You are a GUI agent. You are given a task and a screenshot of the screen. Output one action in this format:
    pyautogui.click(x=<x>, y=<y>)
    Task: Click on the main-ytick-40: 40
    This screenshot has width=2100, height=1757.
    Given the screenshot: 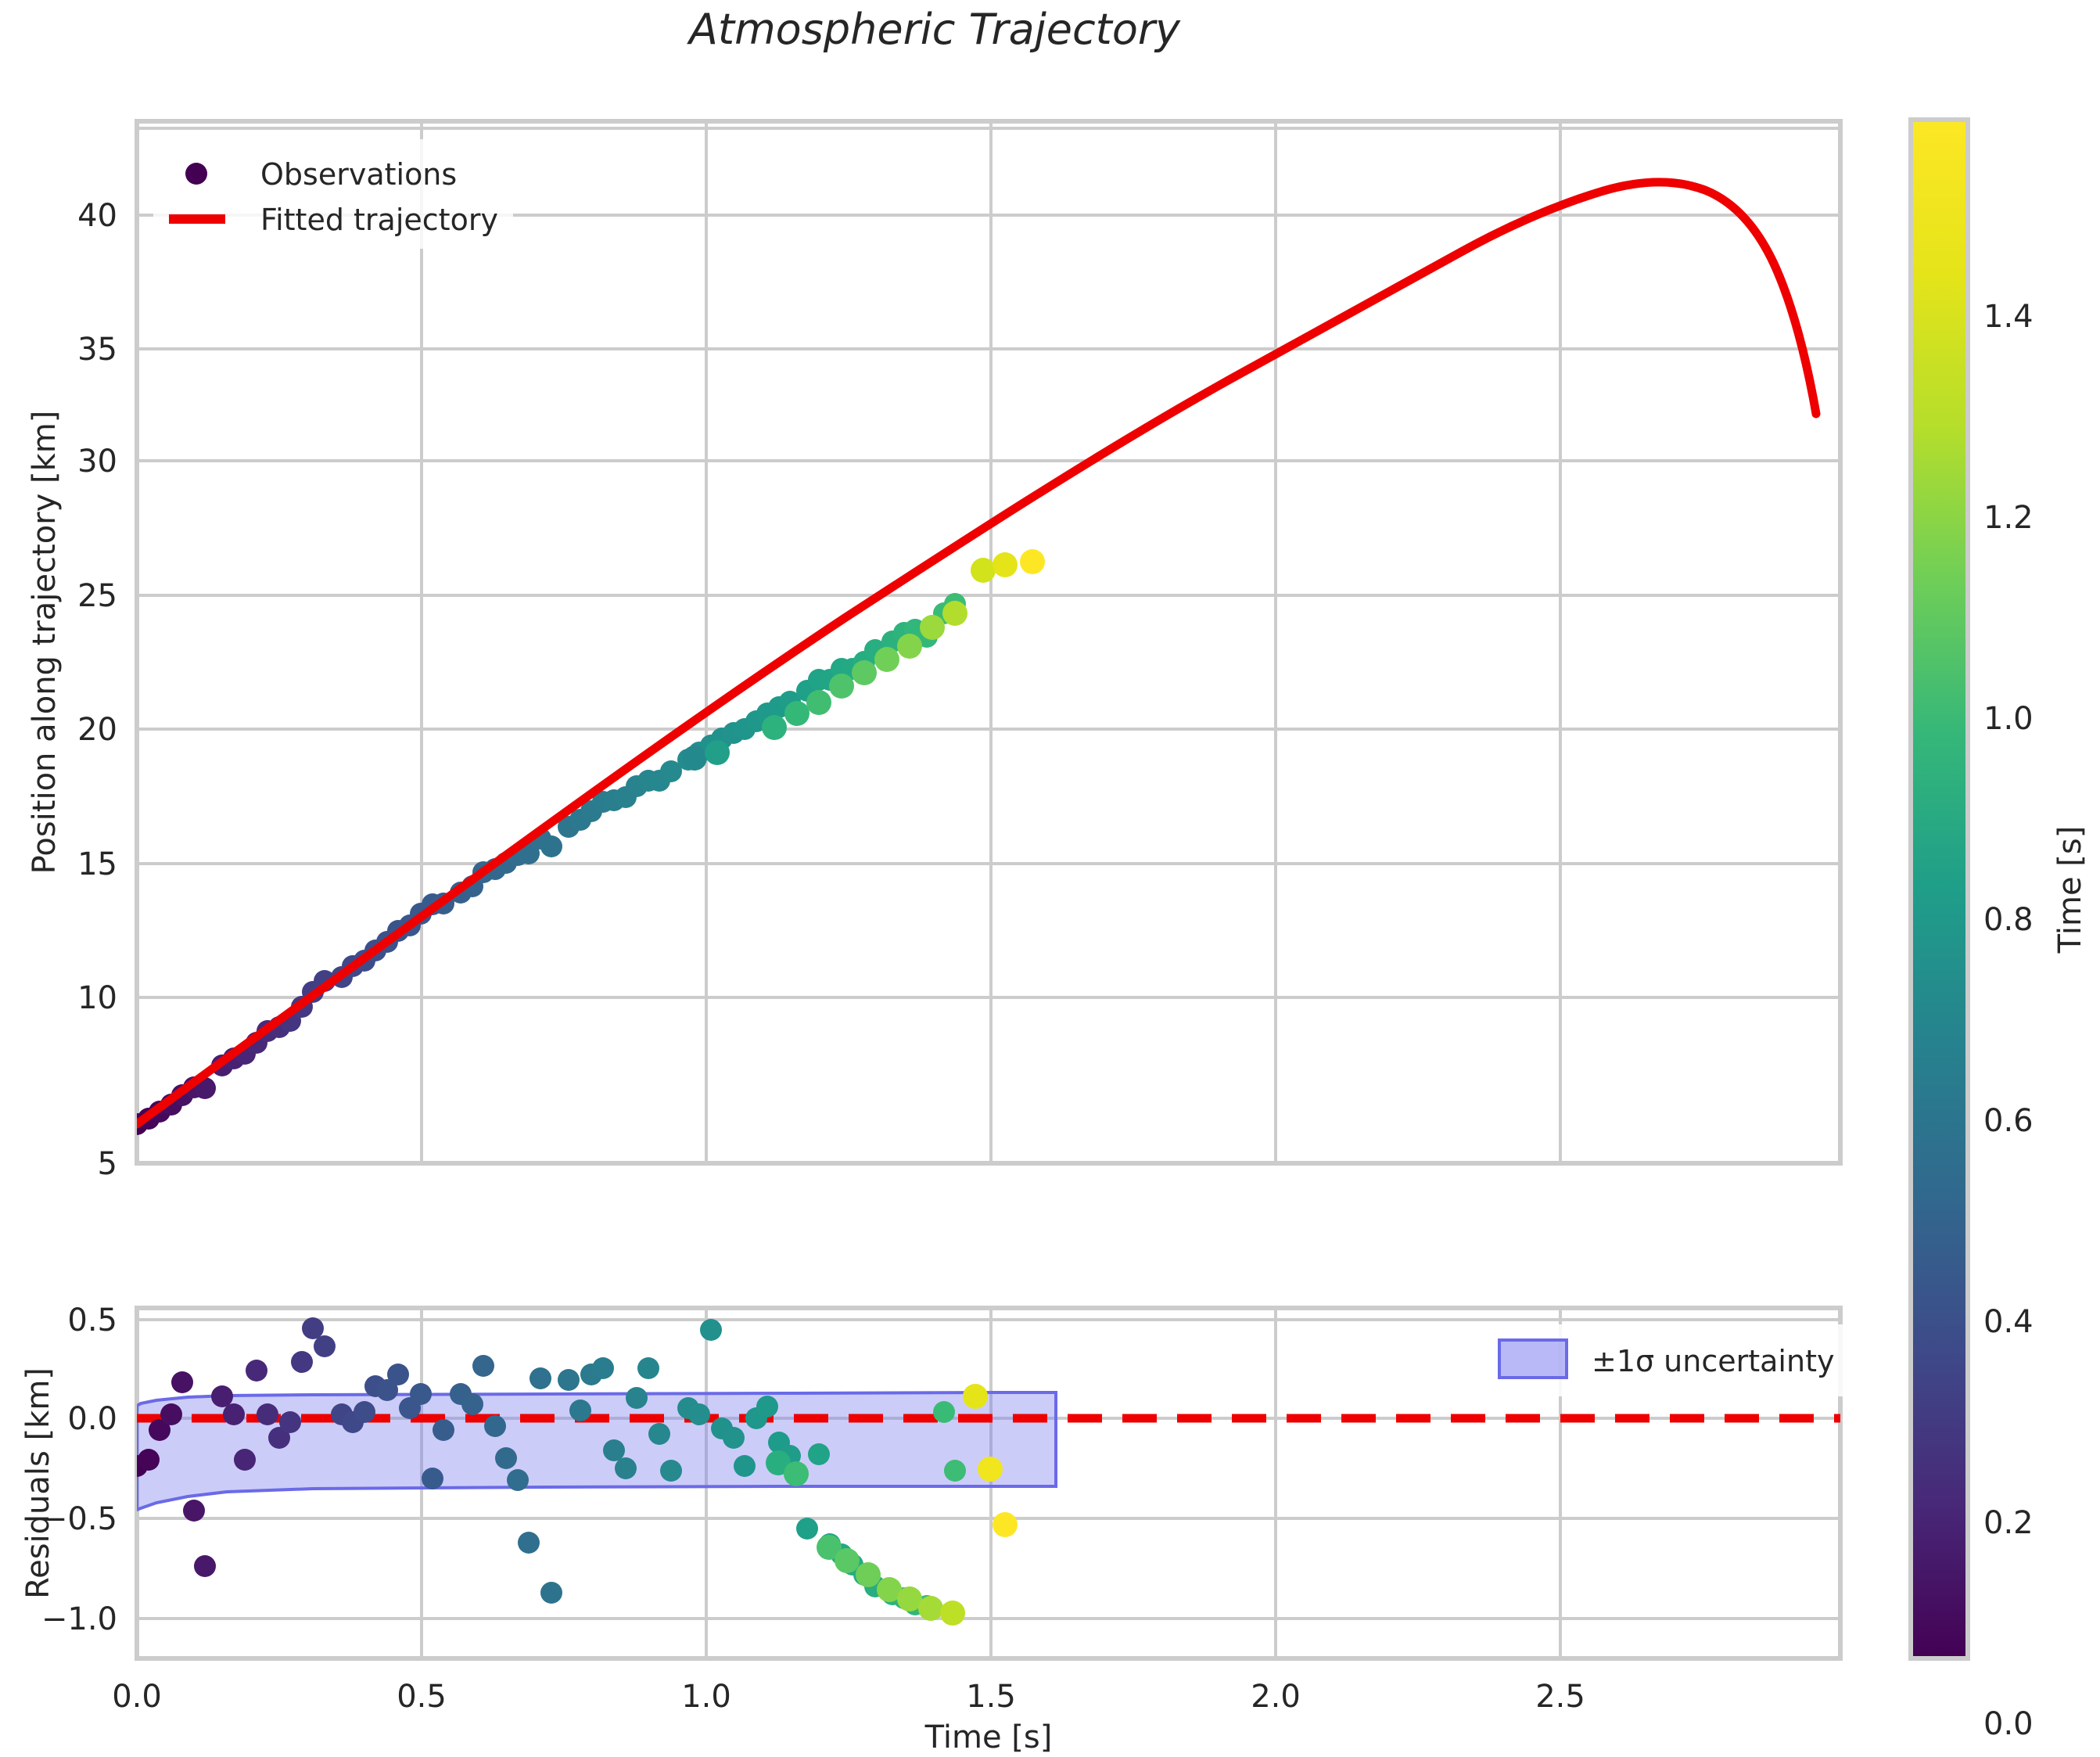 What is the action you would take?
    pyautogui.click(x=97, y=216)
    